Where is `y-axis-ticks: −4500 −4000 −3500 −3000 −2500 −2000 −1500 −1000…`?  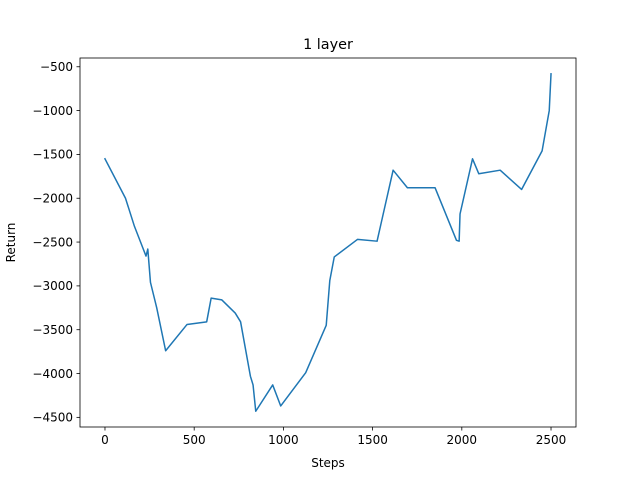 y-axis-ticks: −4500 −4000 −3500 −3000 −2500 −2000 −1500 −1000… is located at coordinates (56, 242).